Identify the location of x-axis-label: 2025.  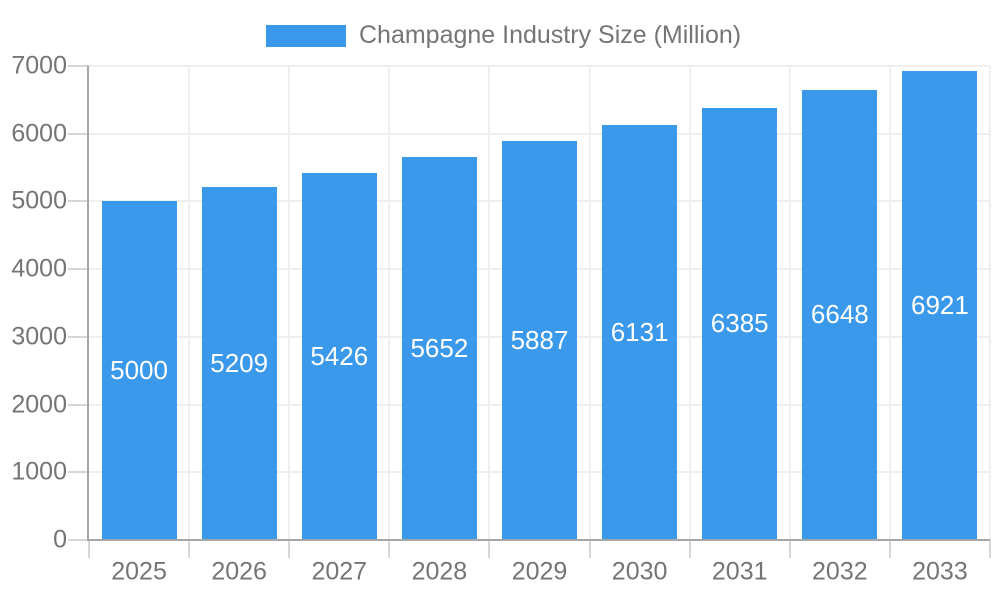
(139, 571).